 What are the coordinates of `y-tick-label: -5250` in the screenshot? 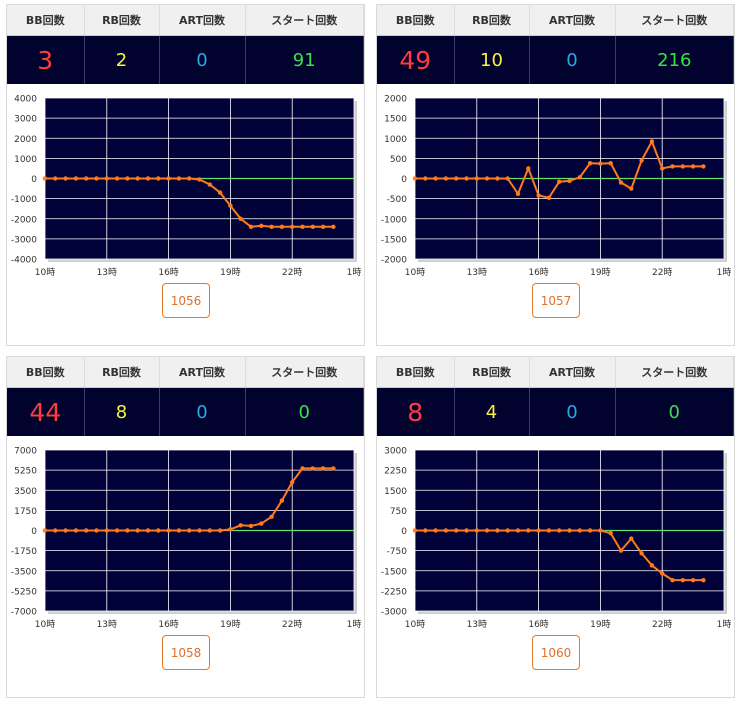 It's located at (24, 592).